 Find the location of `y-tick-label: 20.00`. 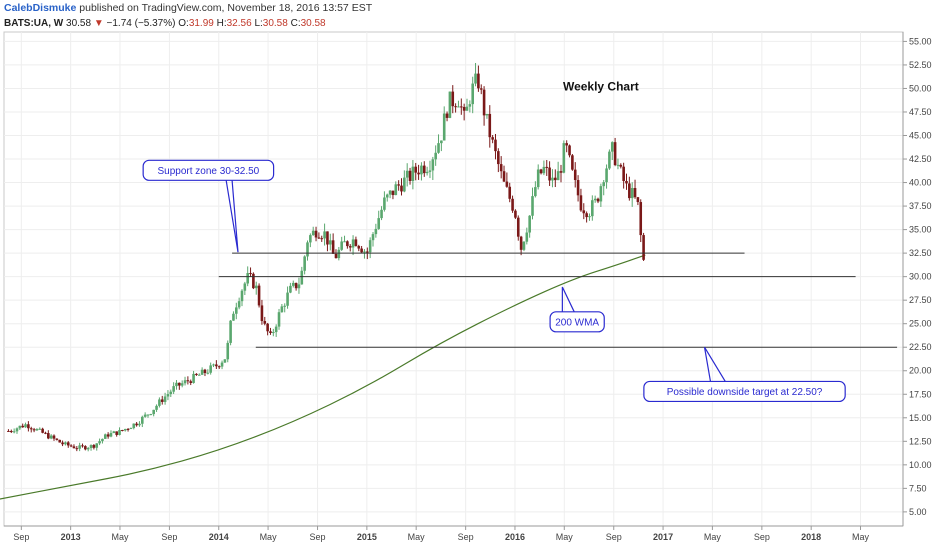

y-tick-label: 20.00 is located at coordinates (920, 371).